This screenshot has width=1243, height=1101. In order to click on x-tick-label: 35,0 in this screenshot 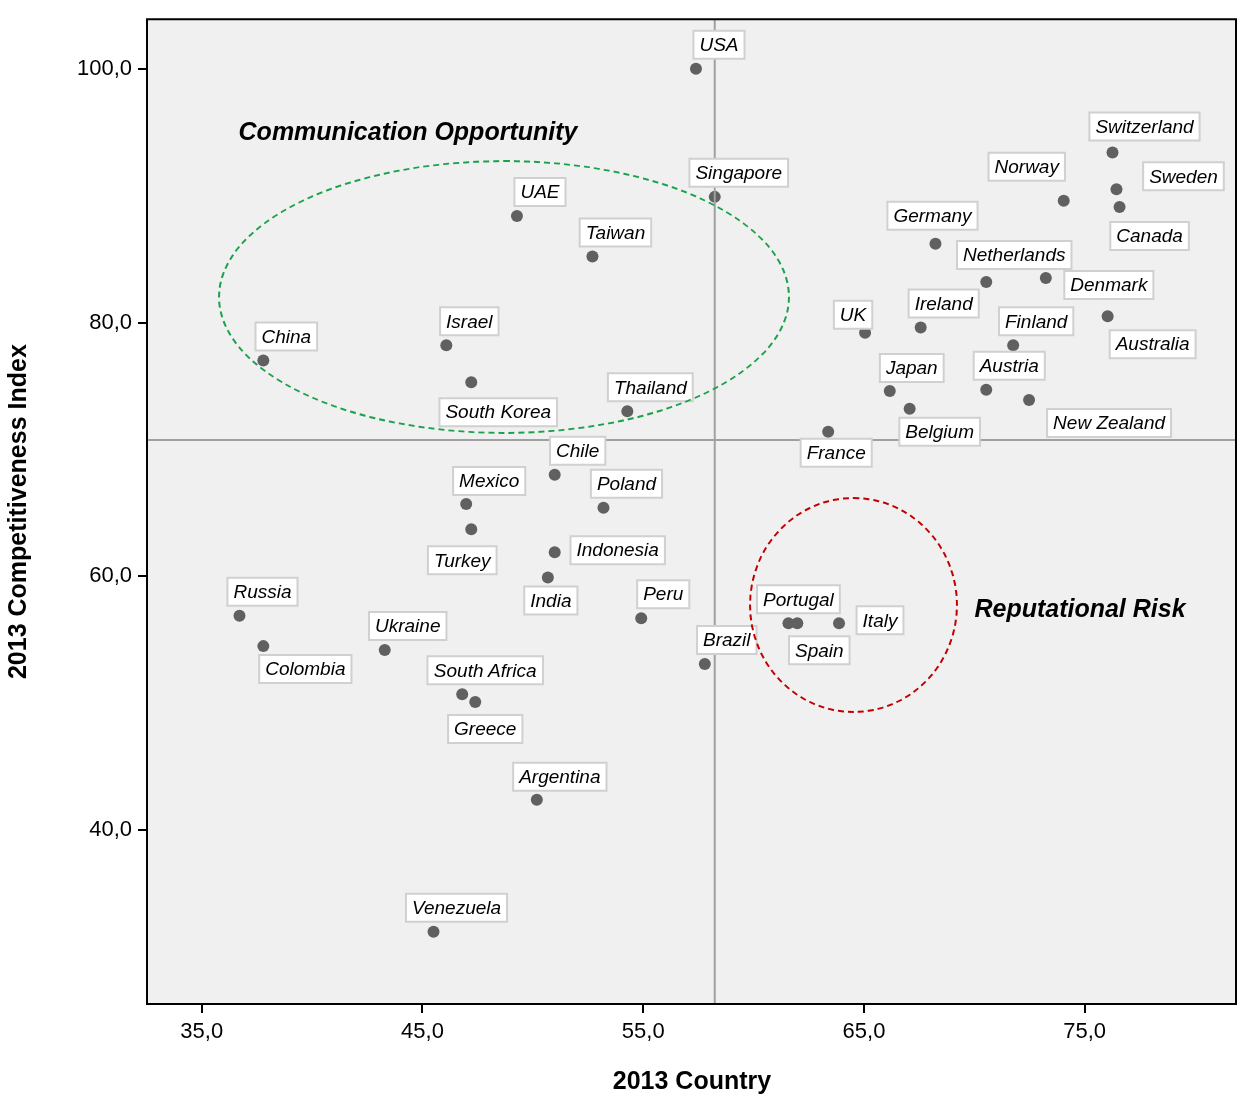, I will do `click(202, 1031)`.